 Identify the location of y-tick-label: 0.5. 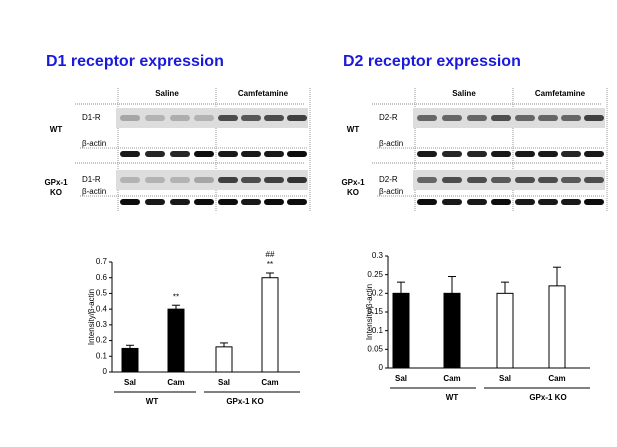
(102, 293).